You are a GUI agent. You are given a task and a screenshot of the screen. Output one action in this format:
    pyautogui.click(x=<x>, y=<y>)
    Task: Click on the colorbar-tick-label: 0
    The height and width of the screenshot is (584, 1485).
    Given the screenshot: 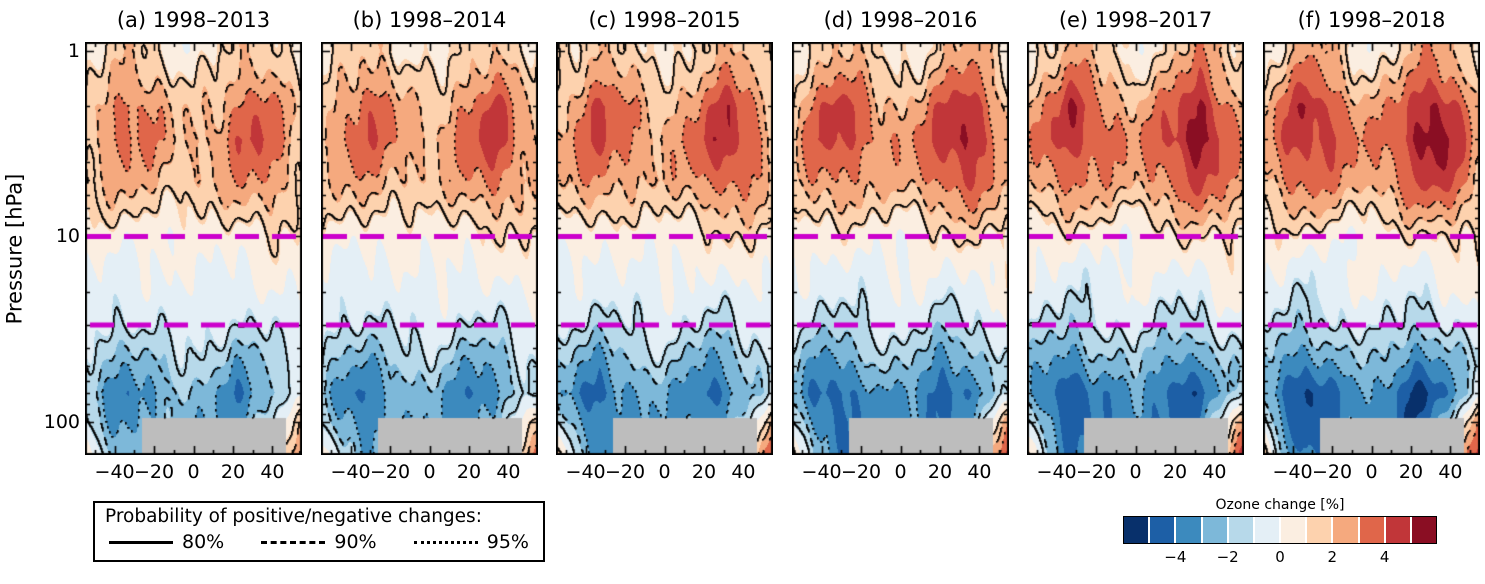 What is the action you would take?
    pyautogui.click(x=1280, y=557)
    